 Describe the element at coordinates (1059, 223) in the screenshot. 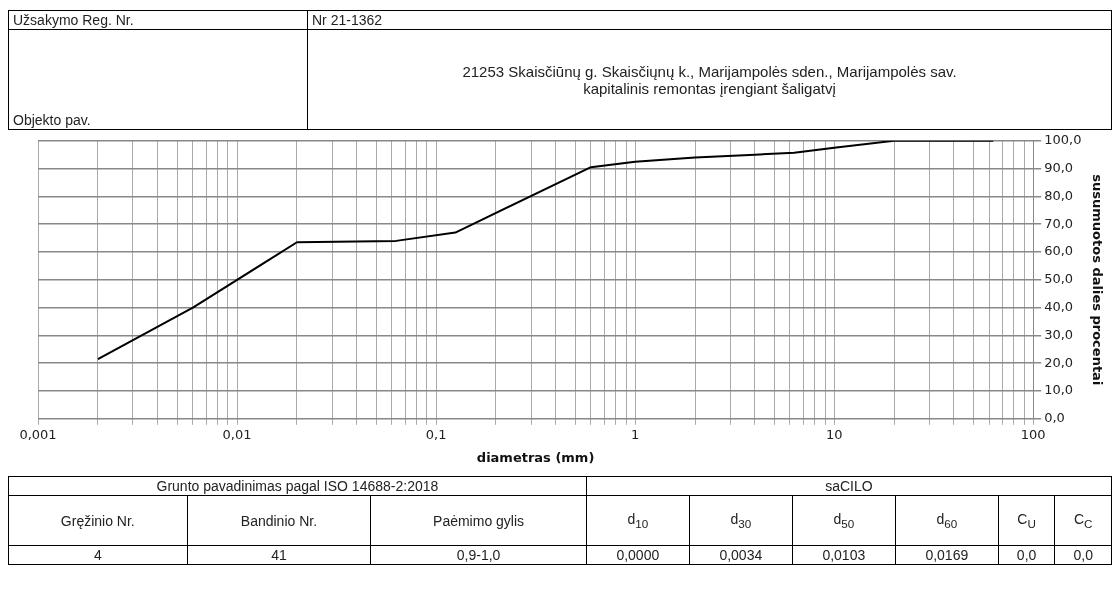

I see `y-tick-label: 70,0` at that location.